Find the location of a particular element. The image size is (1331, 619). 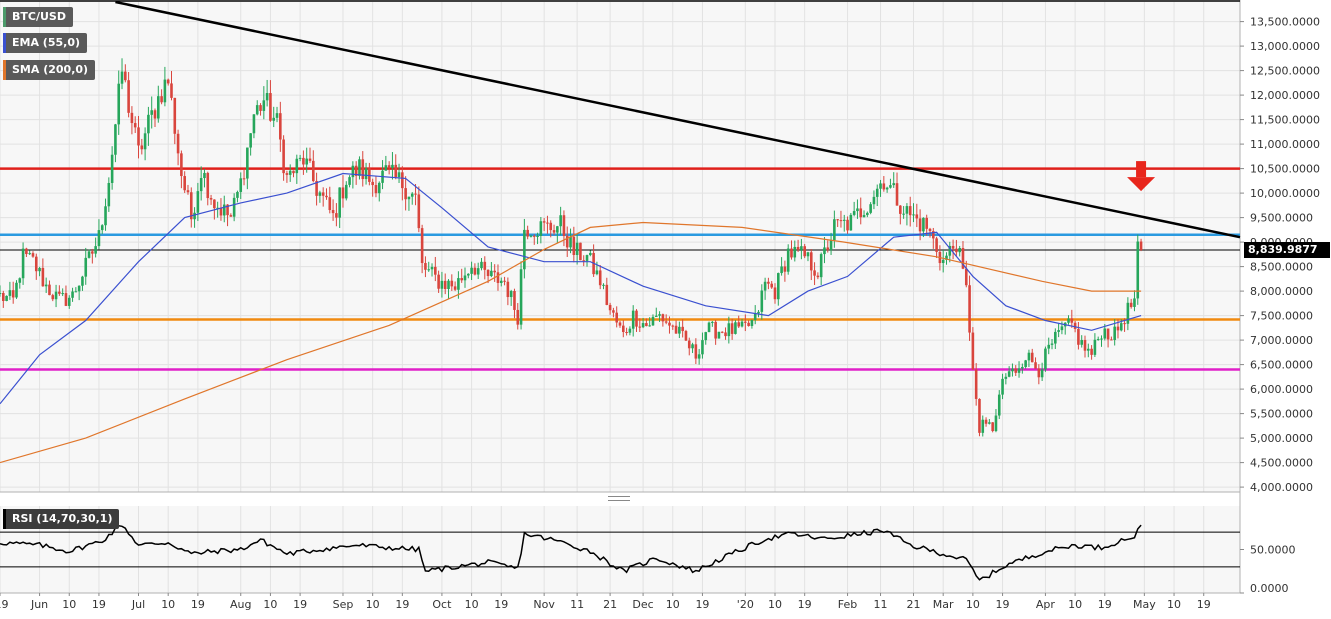

price-tick-label: 8,500.0000 is located at coordinates (1281, 267).